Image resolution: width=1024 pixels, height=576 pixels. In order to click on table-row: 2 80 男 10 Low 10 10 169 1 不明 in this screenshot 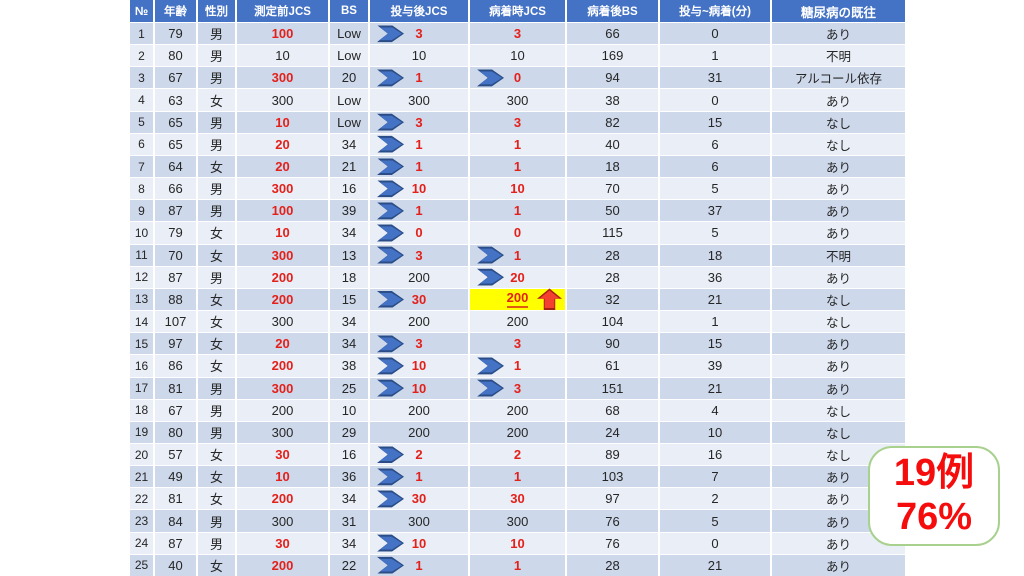, I will do `click(517, 55)`.